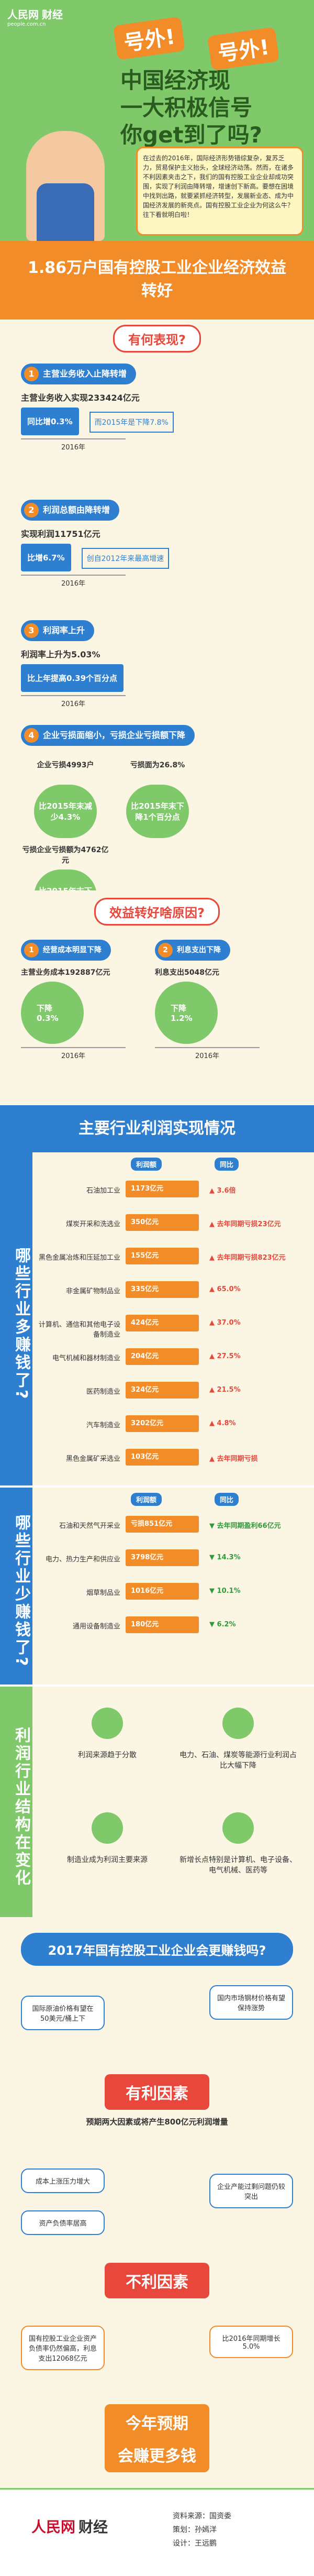 The height and width of the screenshot is (2576, 314). I want to click on industry-name: 电气机械和器材制造业, so click(86, 1358).